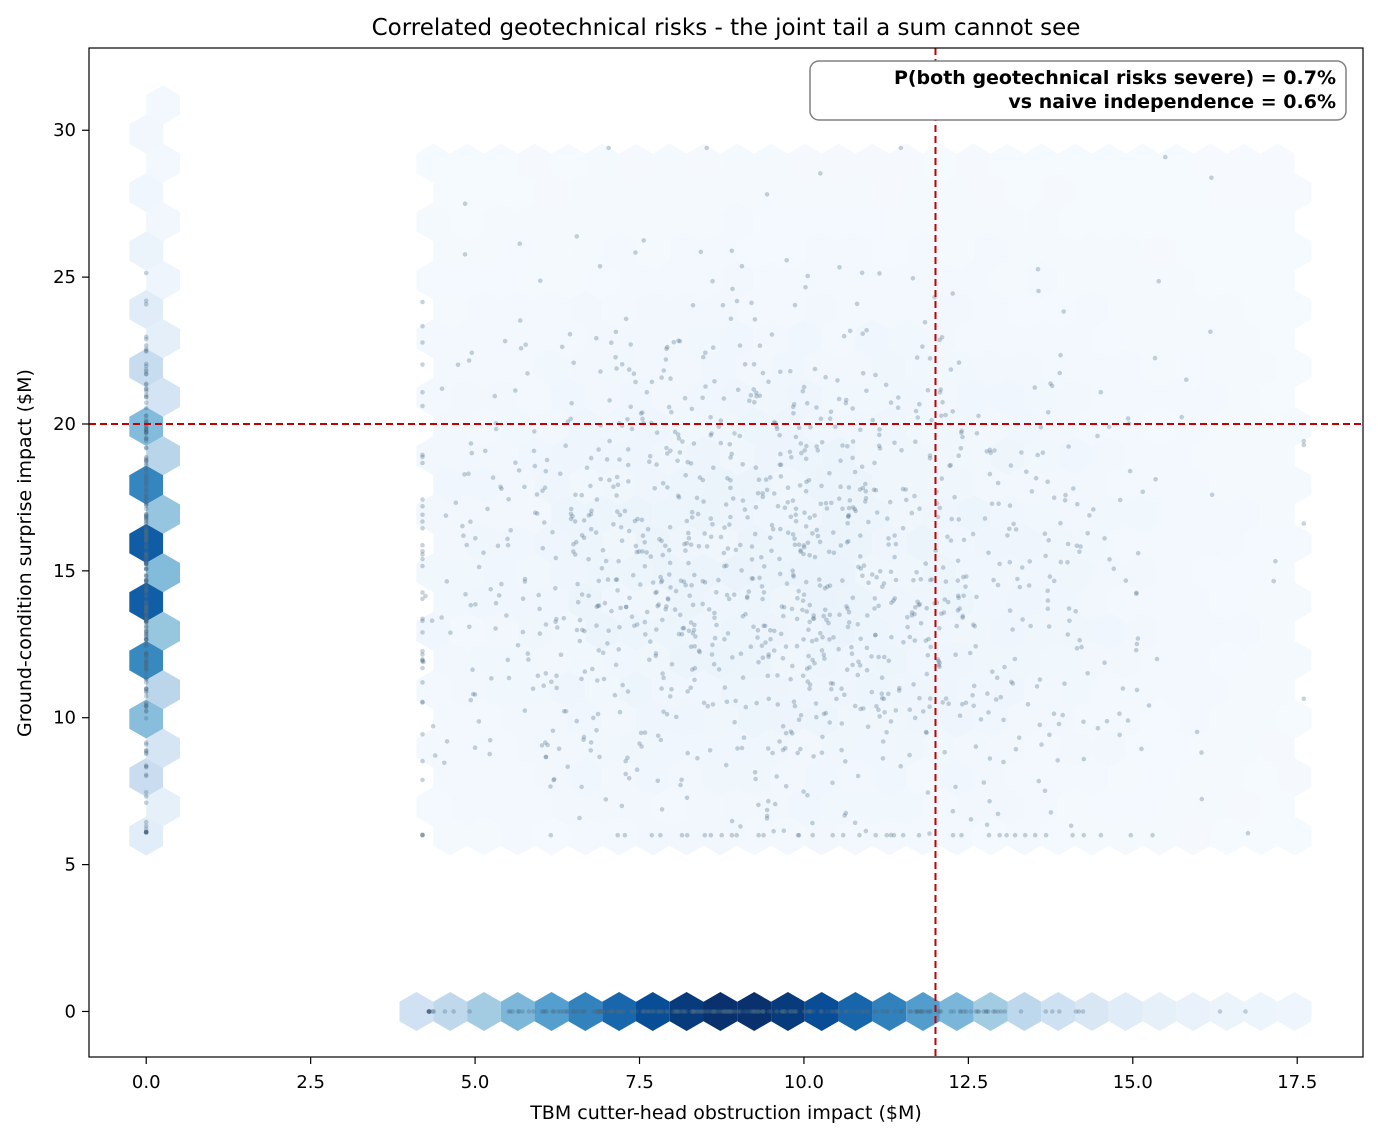 The height and width of the screenshot is (1138, 1378). I want to click on x-tick-label: 10.0, so click(804, 1082).